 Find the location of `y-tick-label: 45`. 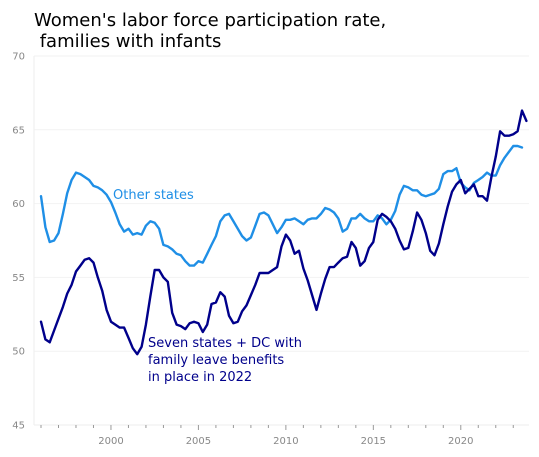

y-tick-label: 45 is located at coordinates (18, 426).